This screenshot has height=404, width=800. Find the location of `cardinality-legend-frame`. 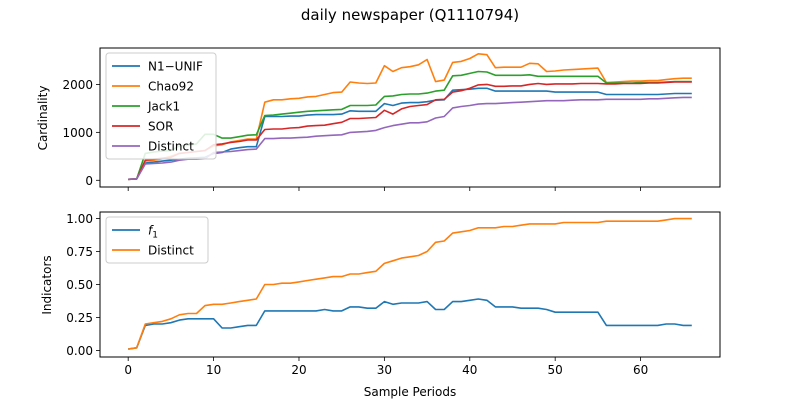

cardinality-legend-frame is located at coordinates (161, 106).